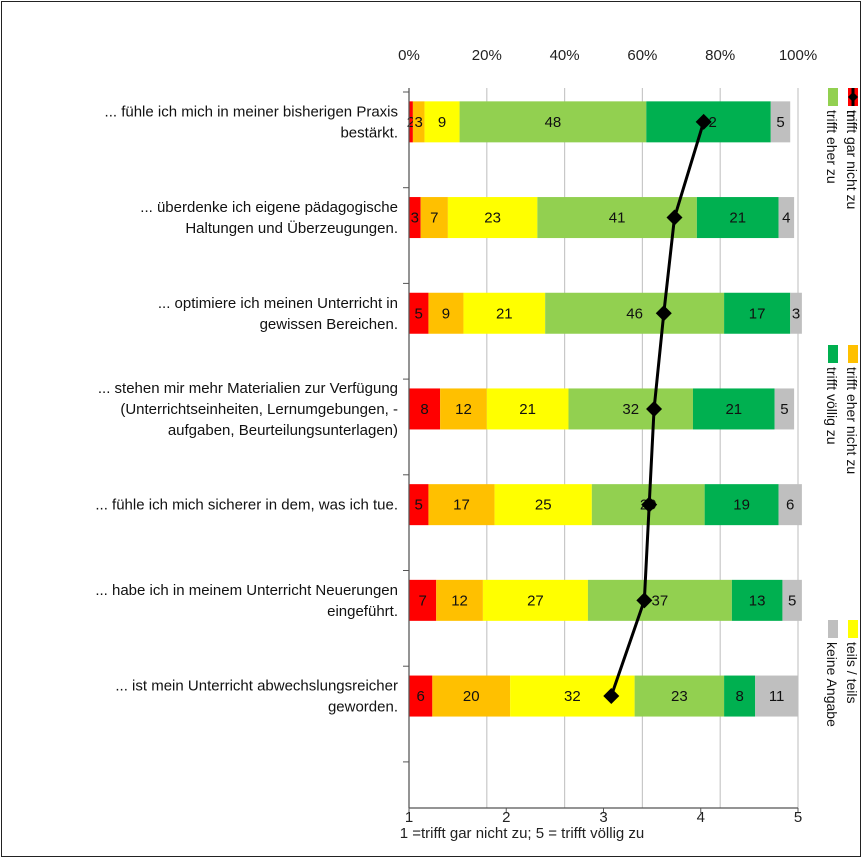 The image size is (864, 861). Describe the element at coordinates (701, 817) in the screenshot. I see `bottom-tick-label: 4` at that location.